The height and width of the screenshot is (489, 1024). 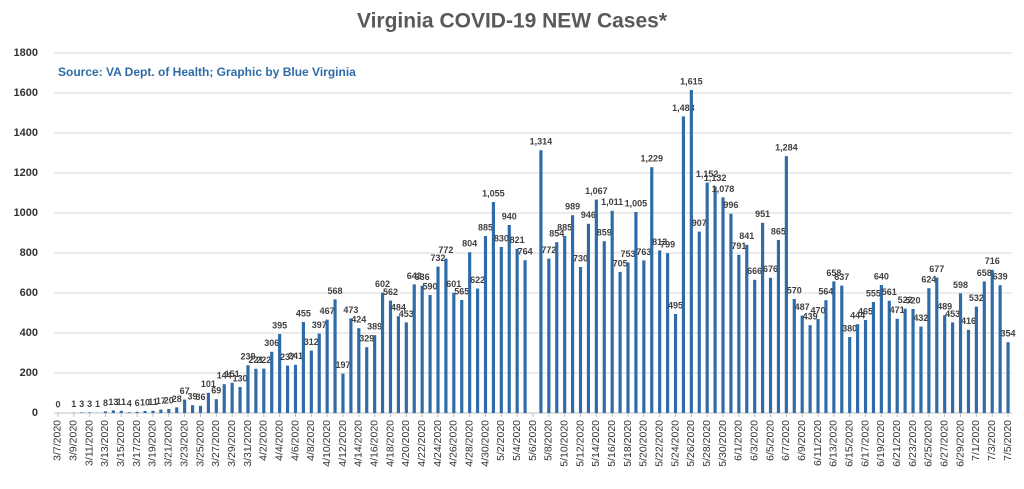 What do you see at coordinates (699, 223) in the screenshot?
I see `data-label: 907` at bounding box center [699, 223].